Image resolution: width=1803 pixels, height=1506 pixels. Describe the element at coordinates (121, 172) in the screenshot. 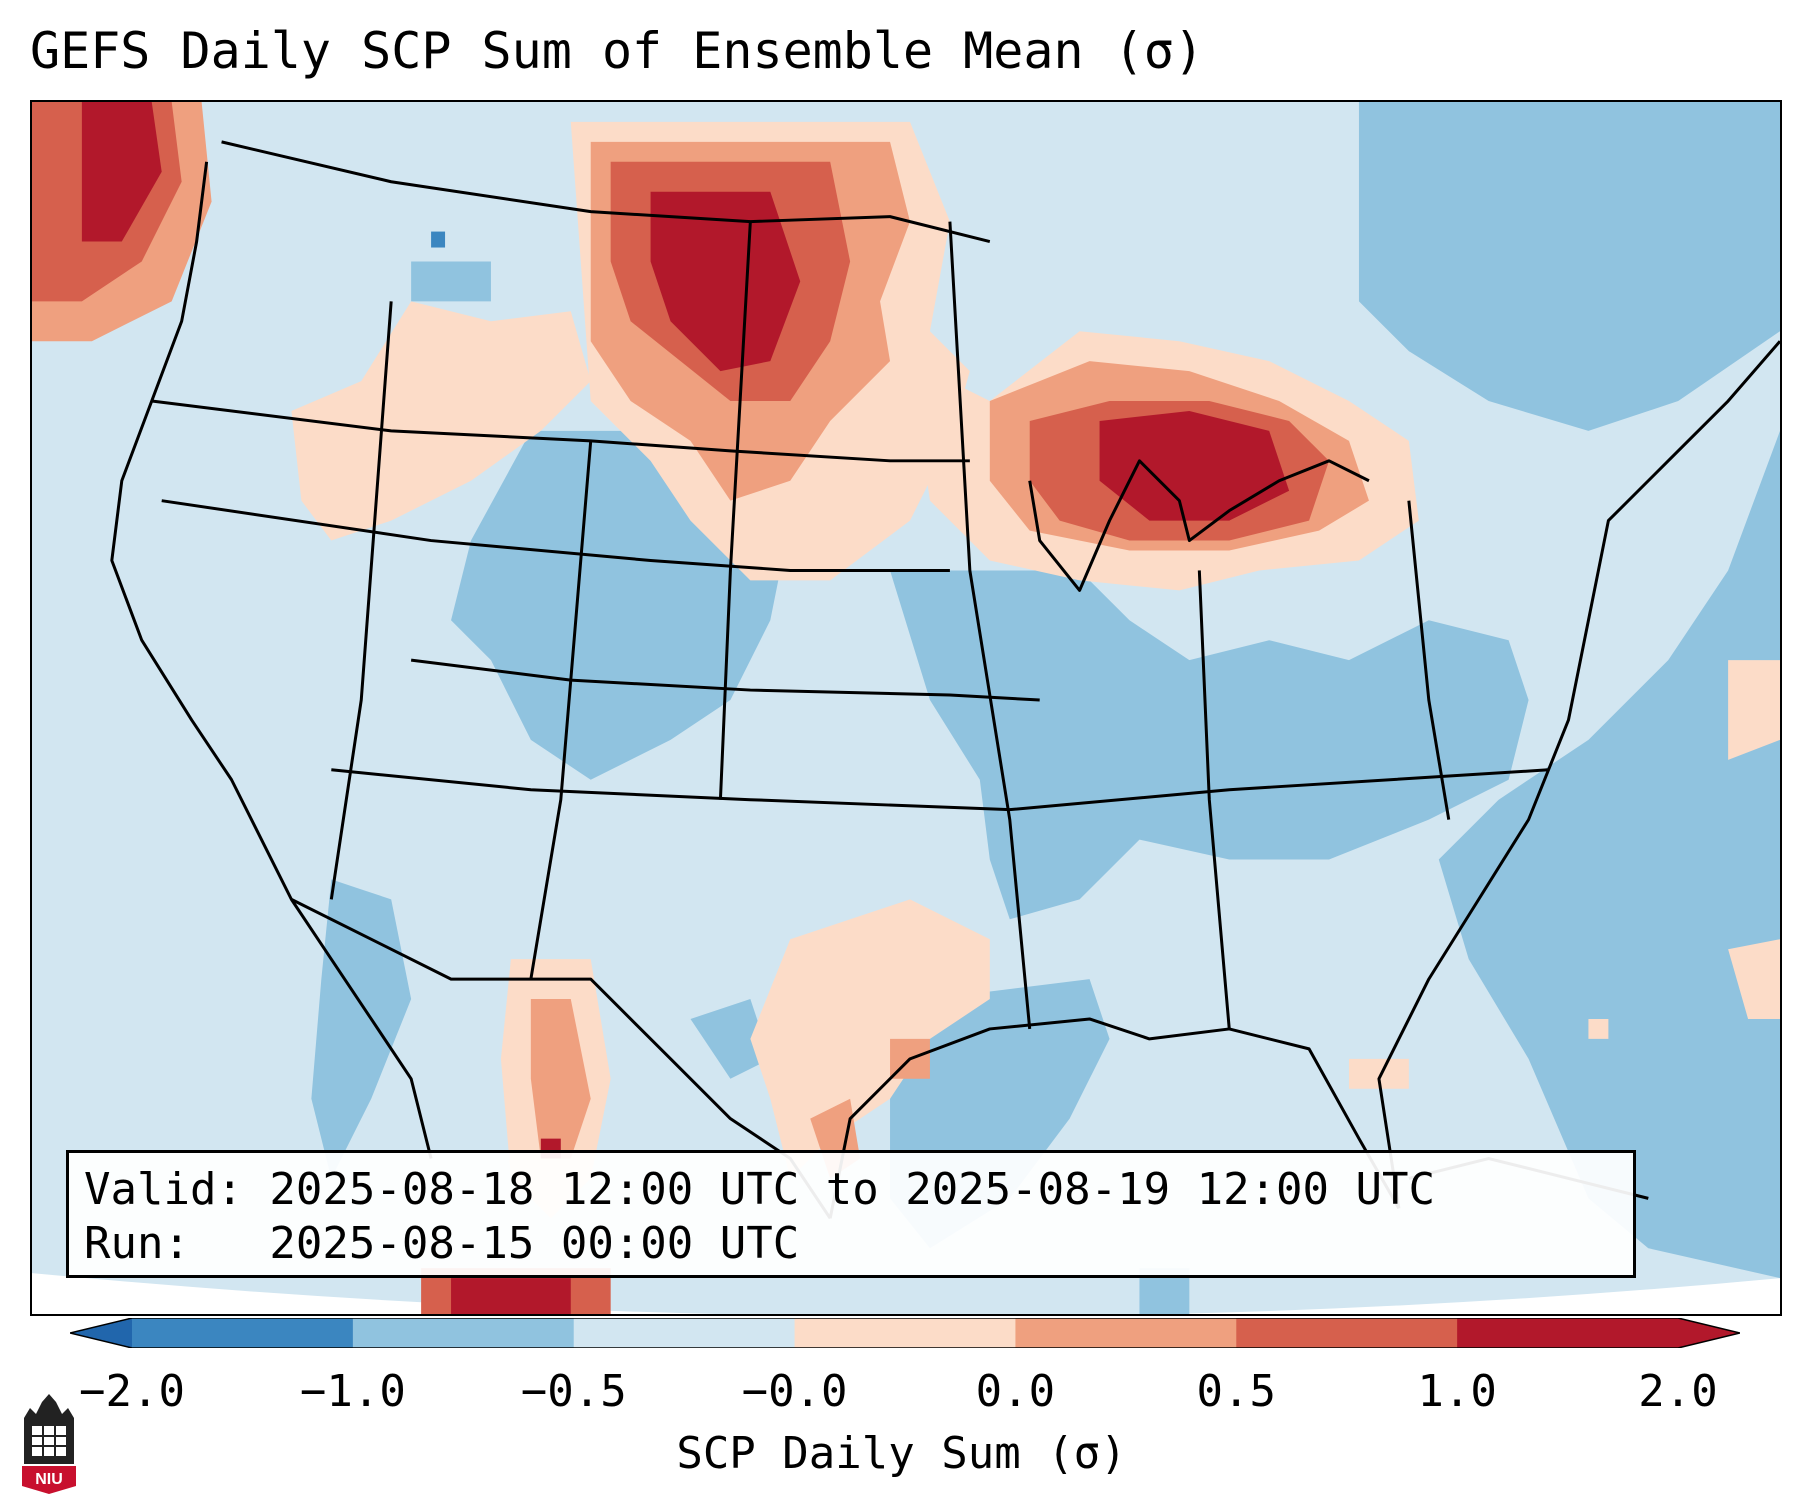

I see `pacific-nw-peak` at that location.